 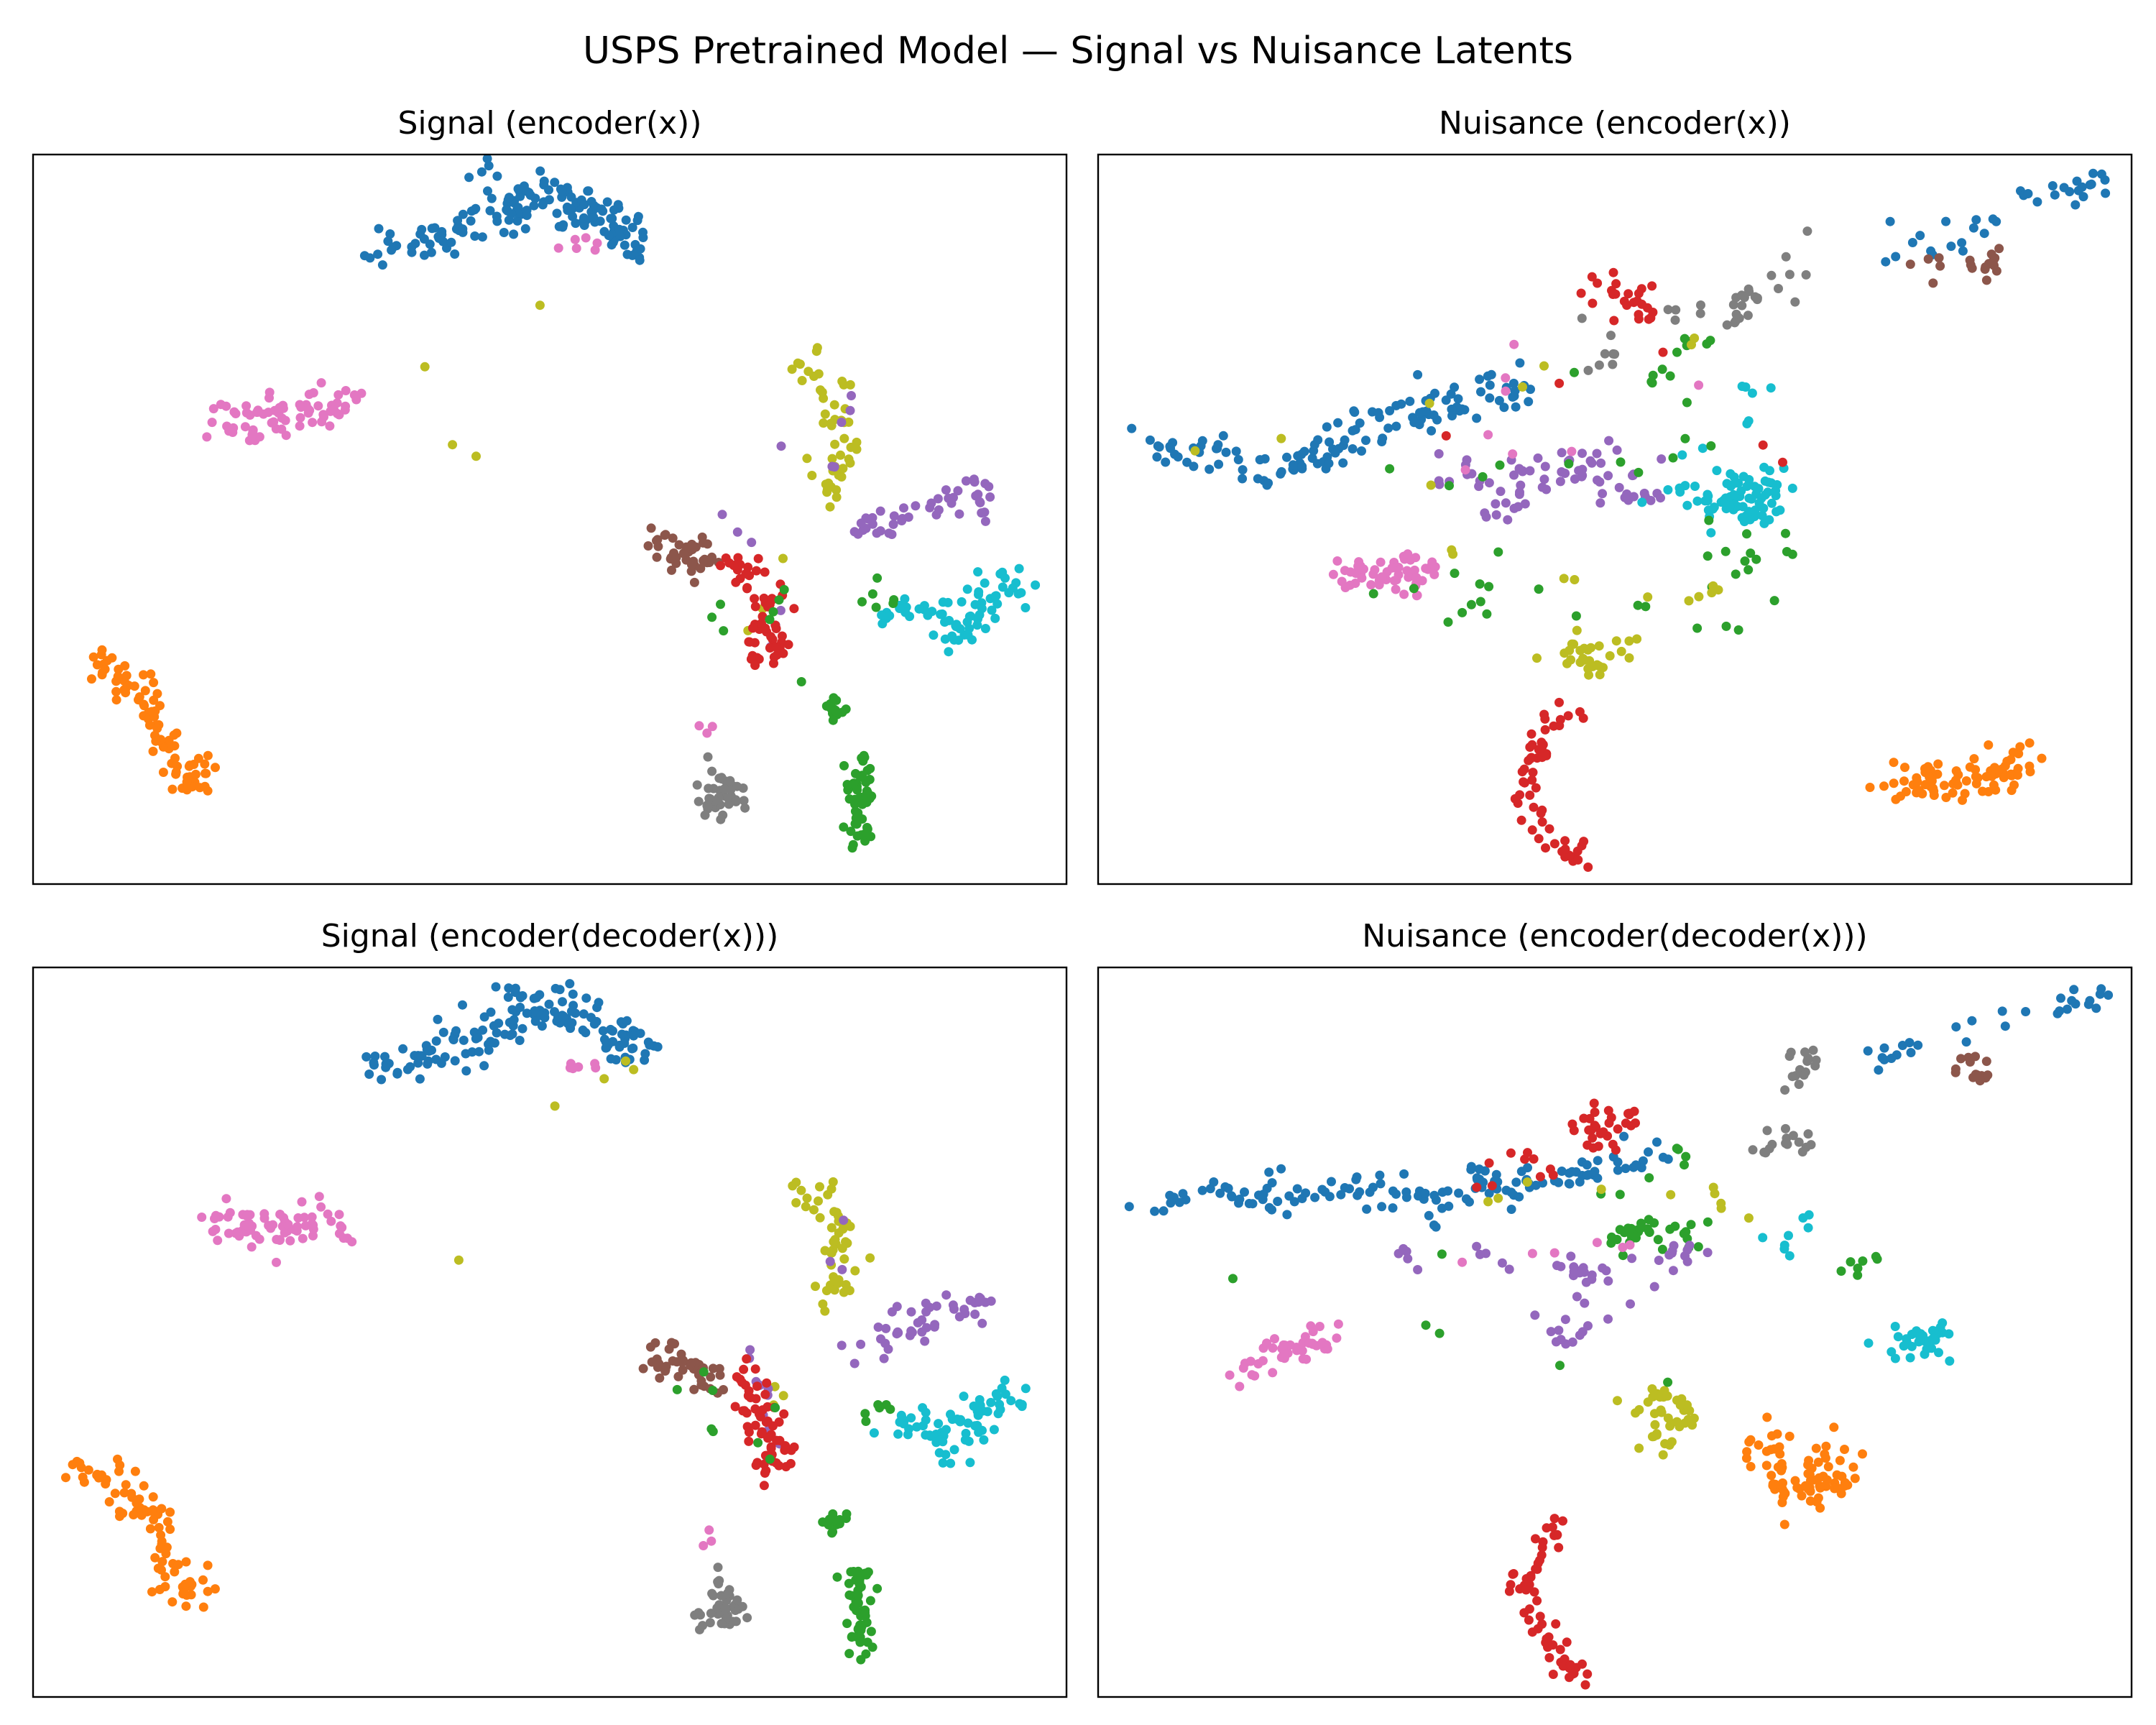 What do you see at coordinates (1615, 123) in the screenshot?
I see `subplot-title: Nuisance (encoder(x))` at bounding box center [1615, 123].